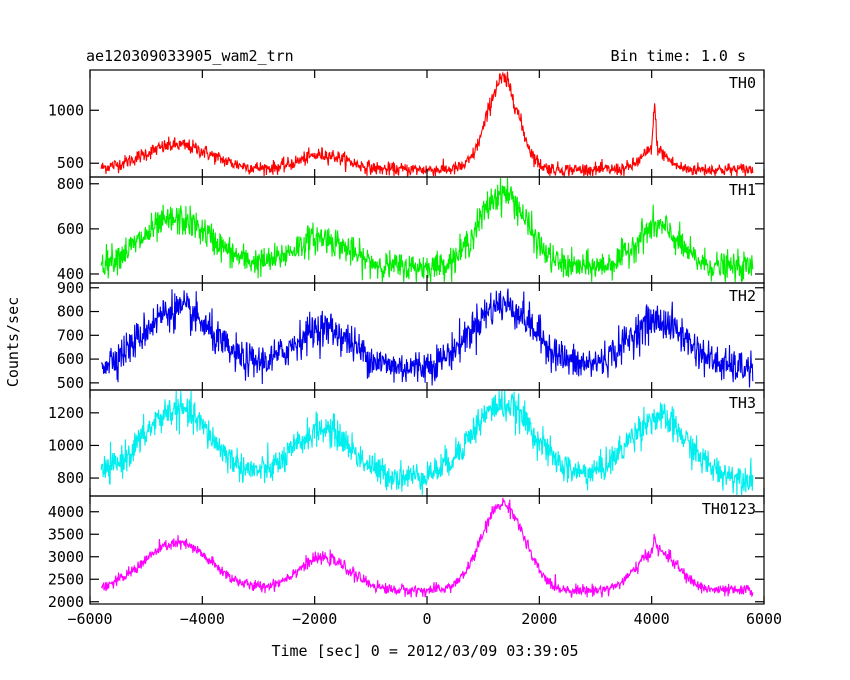 This screenshot has width=850, height=680. Describe the element at coordinates (70, 288) in the screenshot. I see `y-tick-label: 900` at that location.